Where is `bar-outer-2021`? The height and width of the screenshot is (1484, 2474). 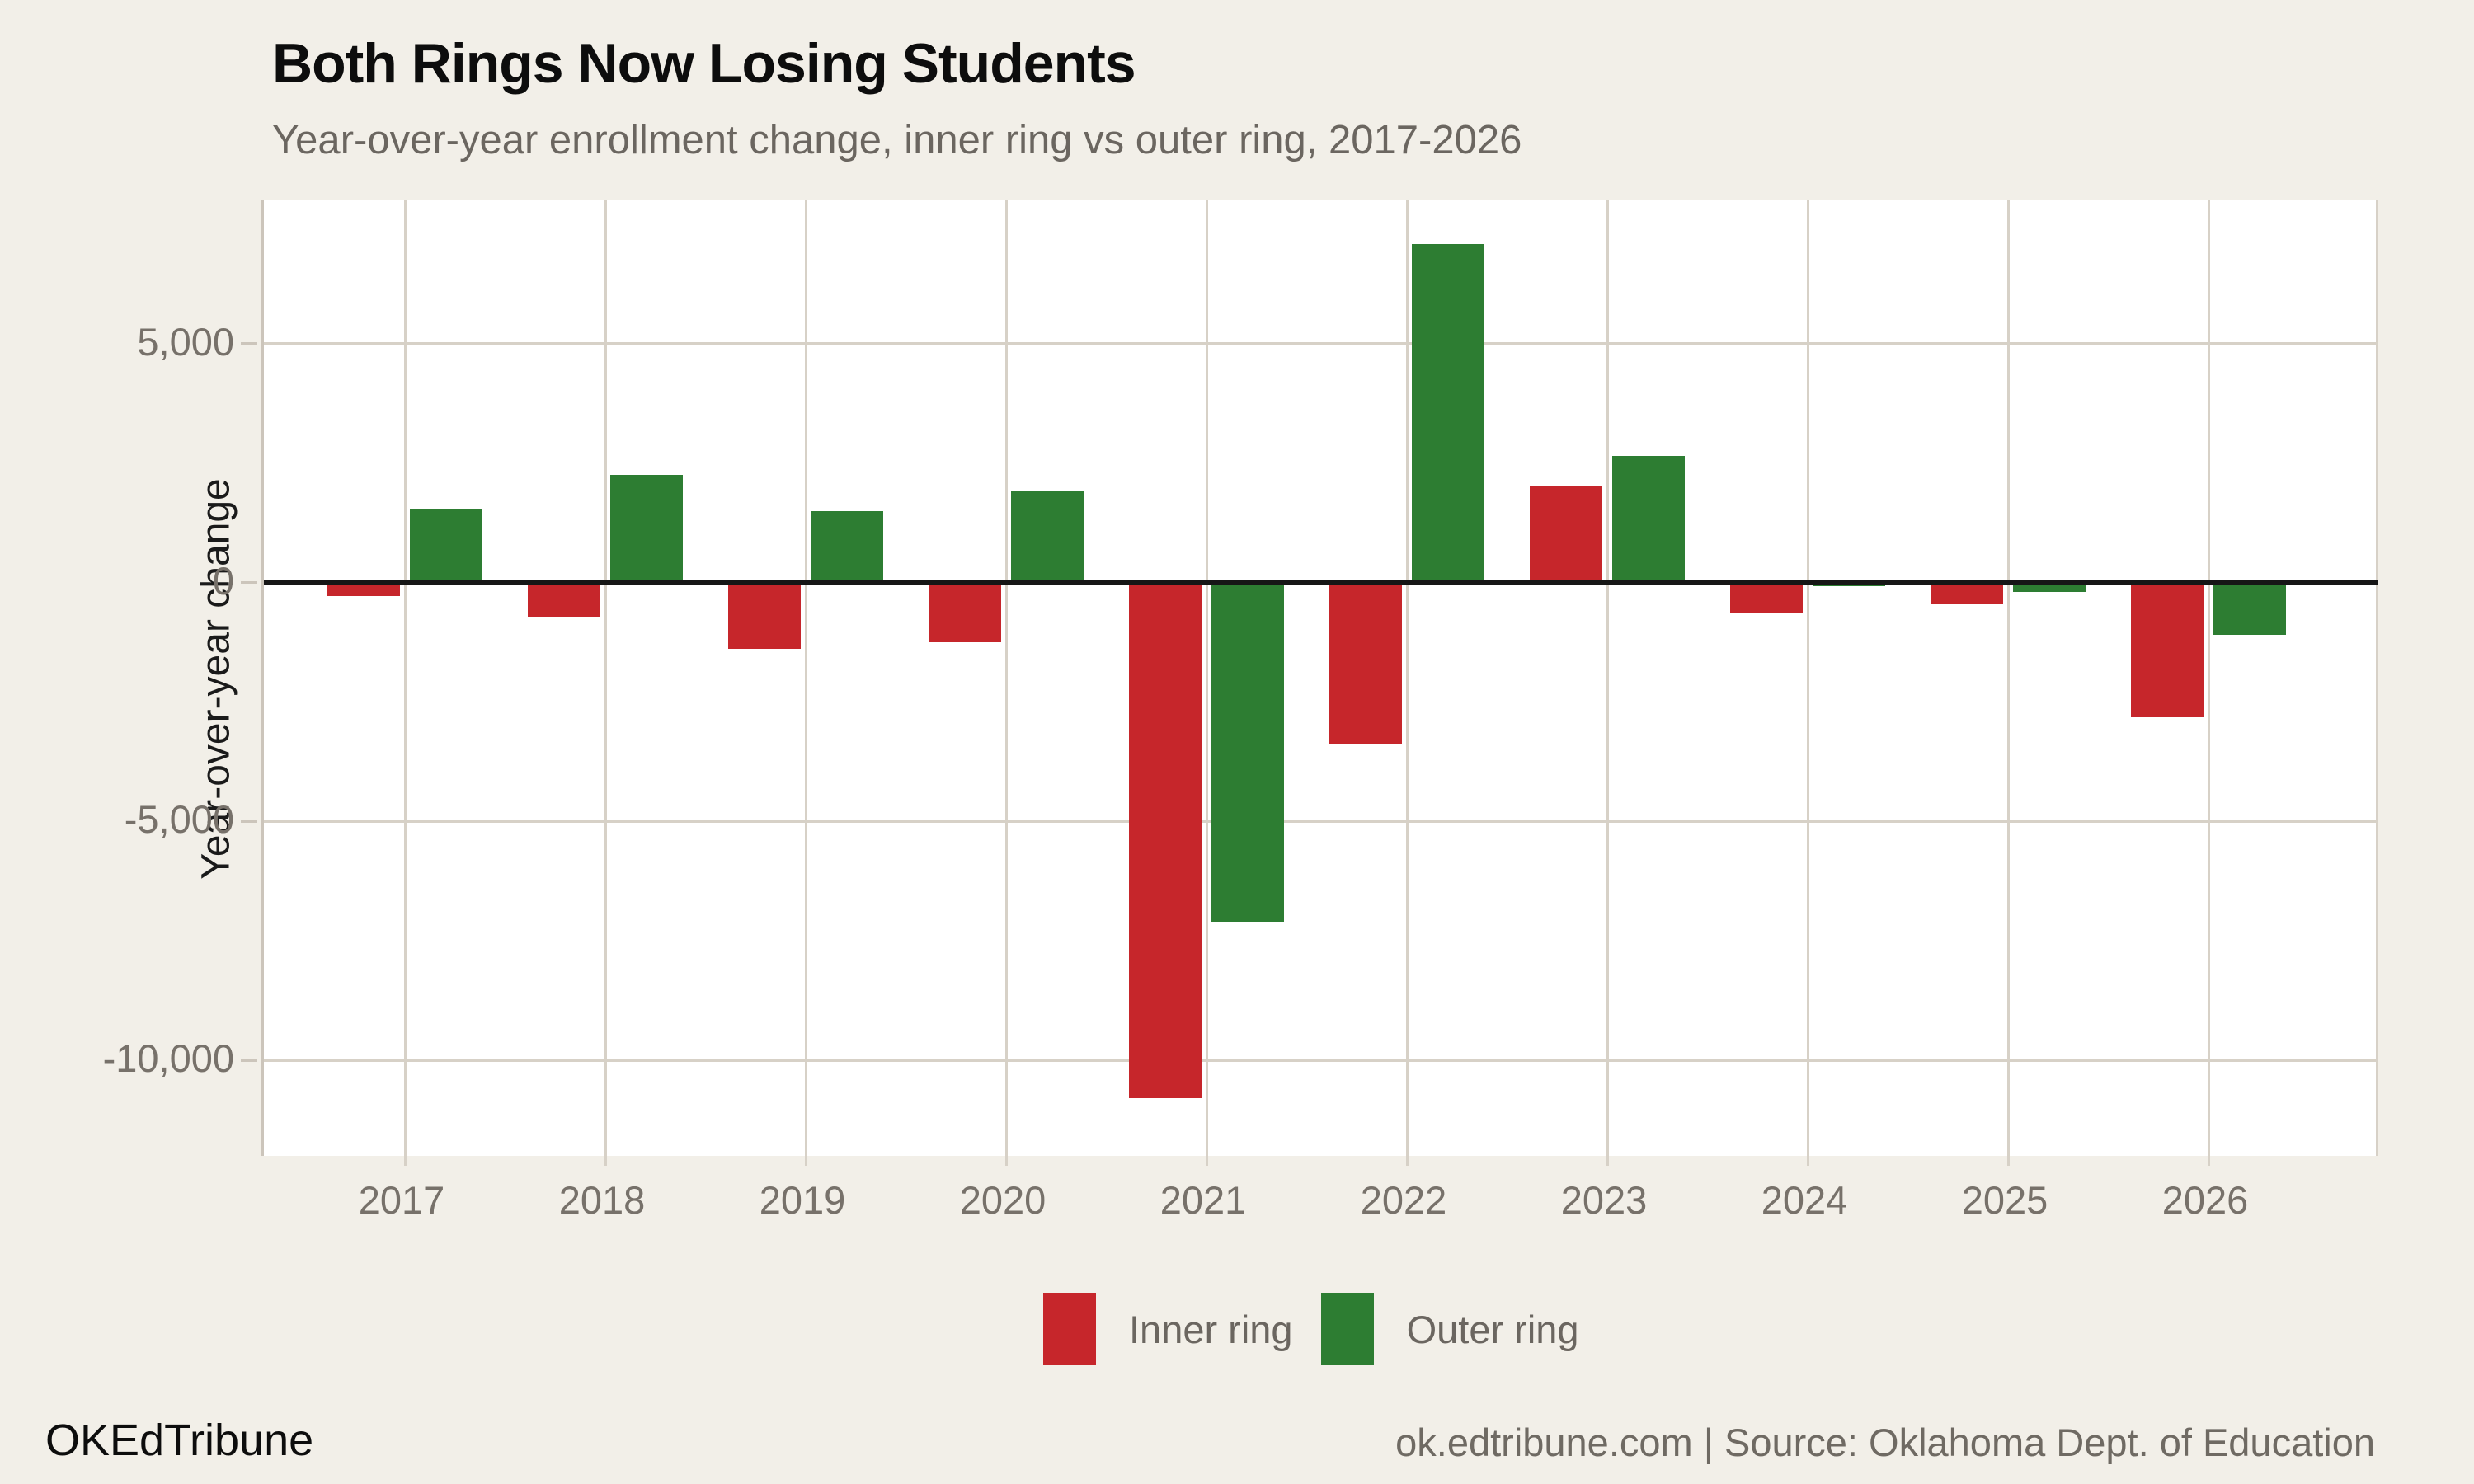 bar-outer-2021 is located at coordinates (1247, 752).